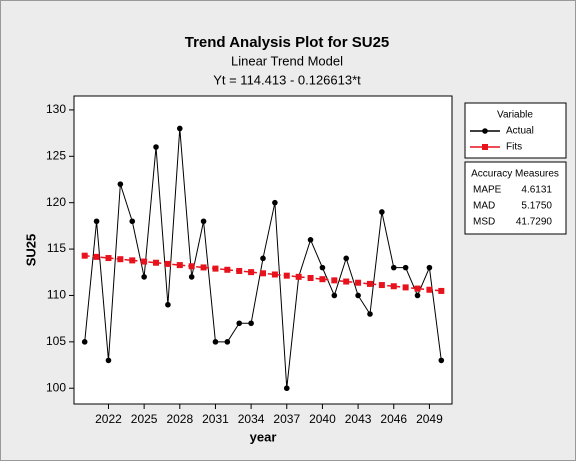 This screenshot has height=461, width=576. I want to click on y-tick-label: 130, so click(56, 109).